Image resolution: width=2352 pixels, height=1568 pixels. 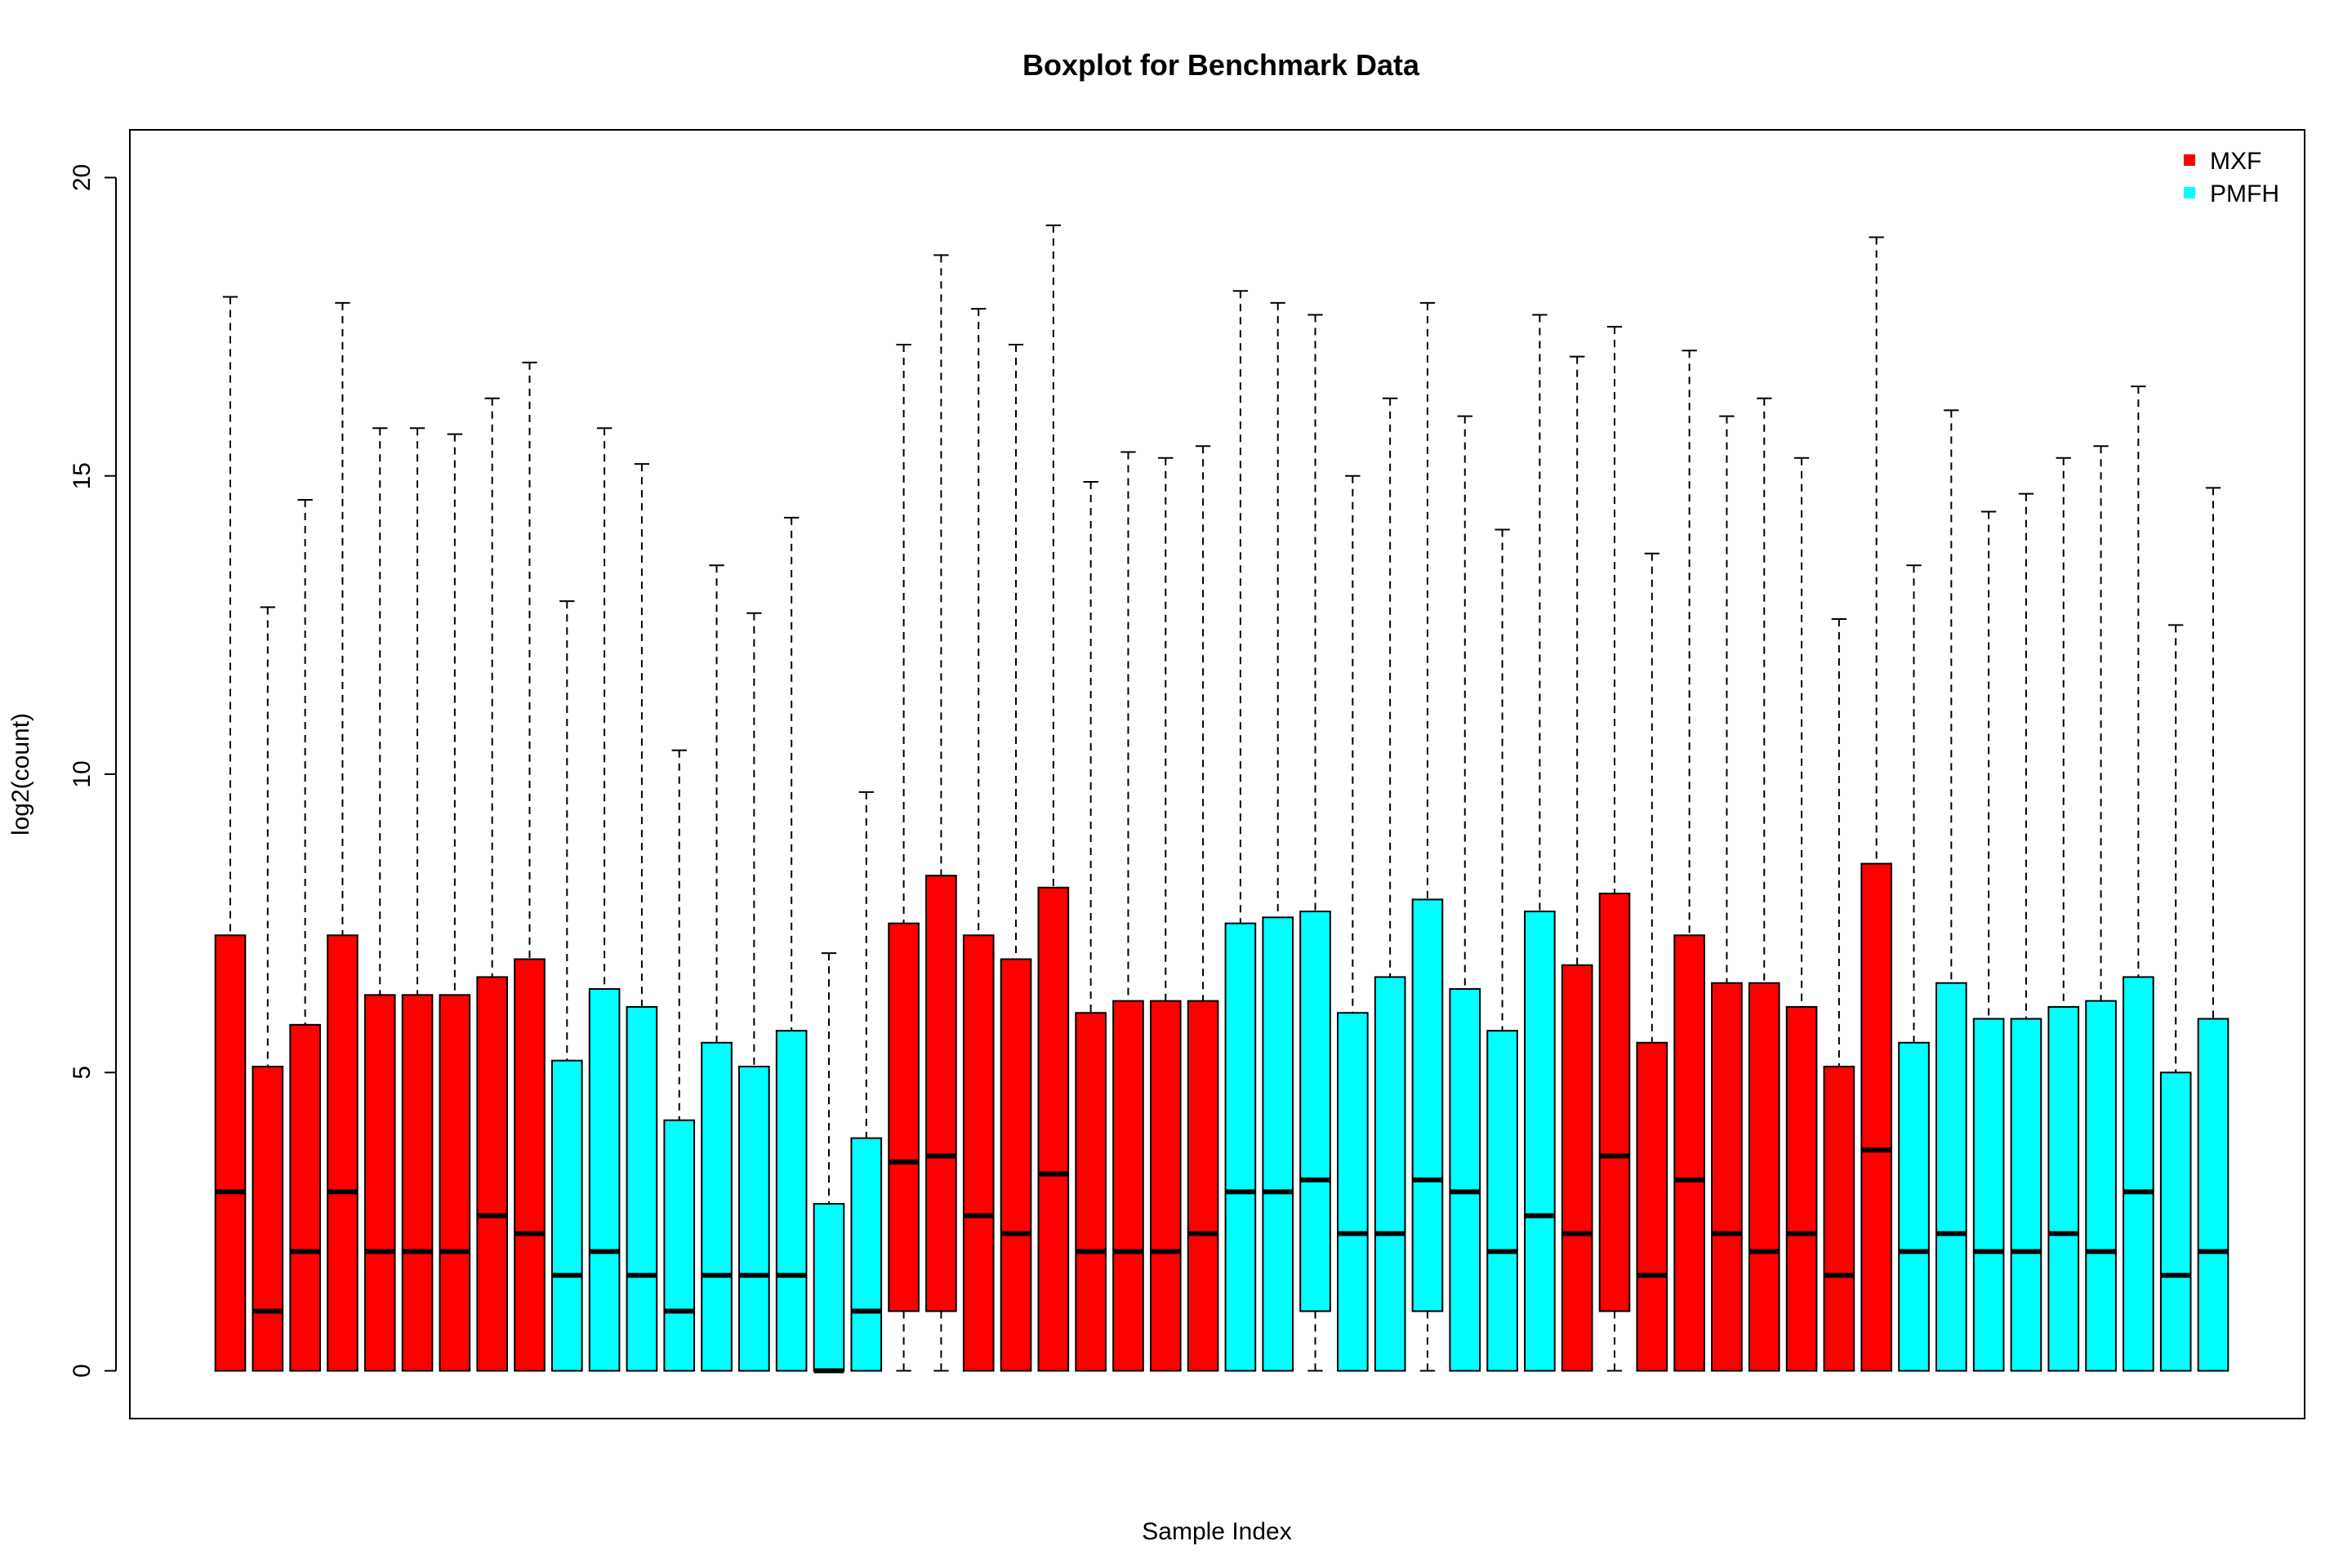 I want to click on legend-label: PMFH, so click(x=2244, y=193).